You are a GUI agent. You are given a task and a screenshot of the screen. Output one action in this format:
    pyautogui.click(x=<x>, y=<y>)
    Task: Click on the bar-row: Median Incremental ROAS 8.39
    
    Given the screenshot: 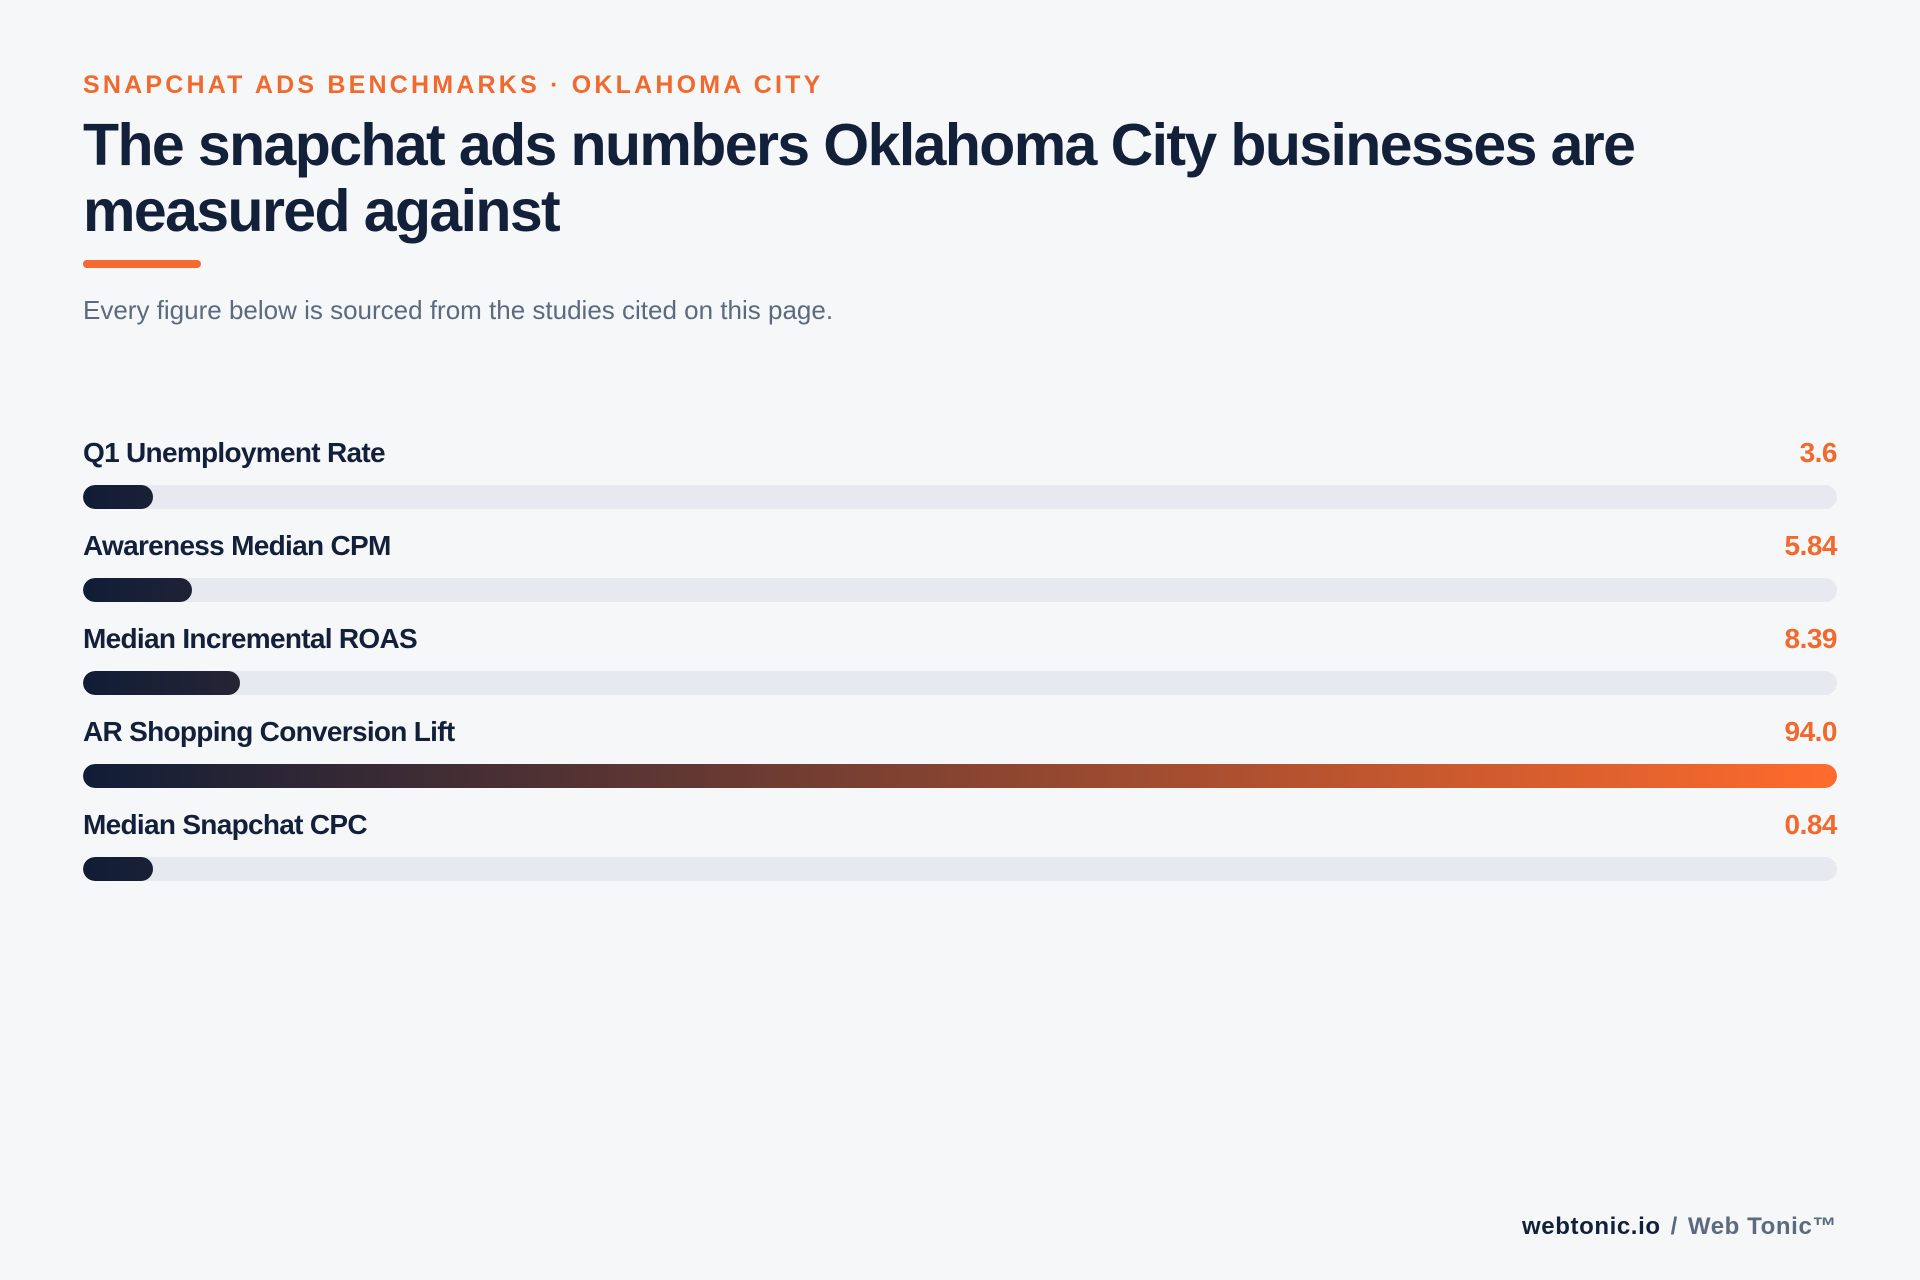 What is the action you would take?
    pyautogui.click(x=960, y=669)
    